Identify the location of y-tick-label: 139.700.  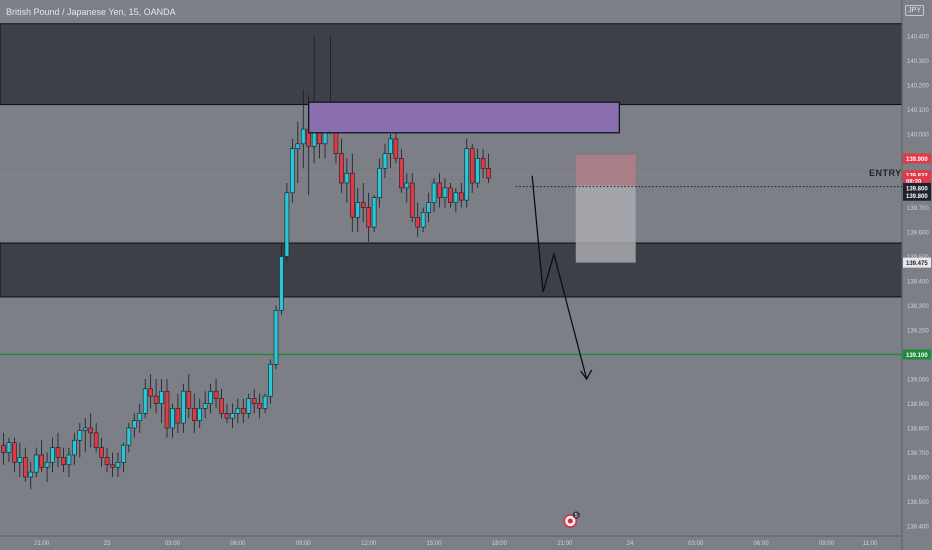
(918, 209).